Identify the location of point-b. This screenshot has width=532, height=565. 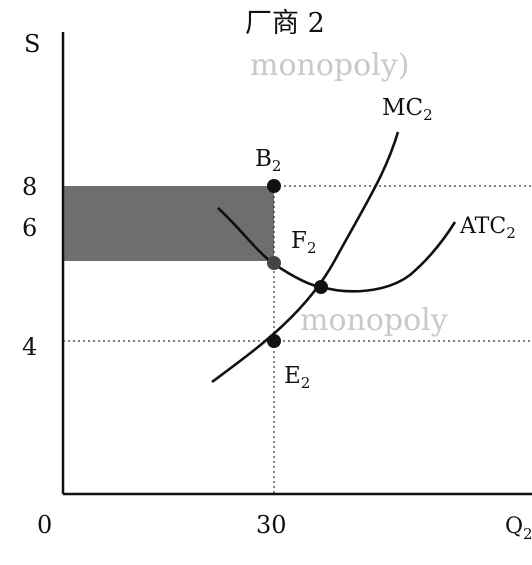
(274, 186).